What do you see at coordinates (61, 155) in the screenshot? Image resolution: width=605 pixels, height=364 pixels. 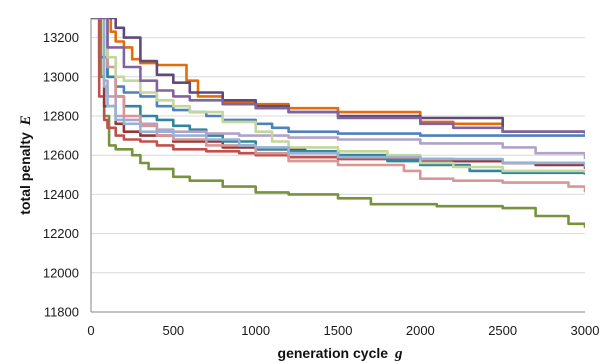 I see `y-tick-label: 12600` at bounding box center [61, 155].